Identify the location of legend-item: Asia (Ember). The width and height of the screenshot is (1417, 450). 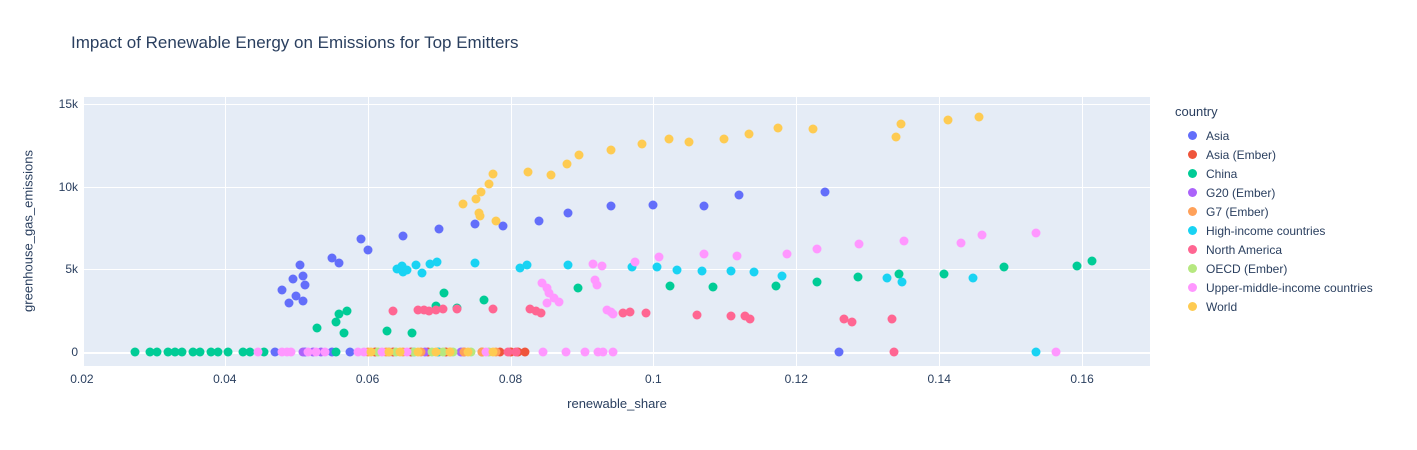
(1274, 154).